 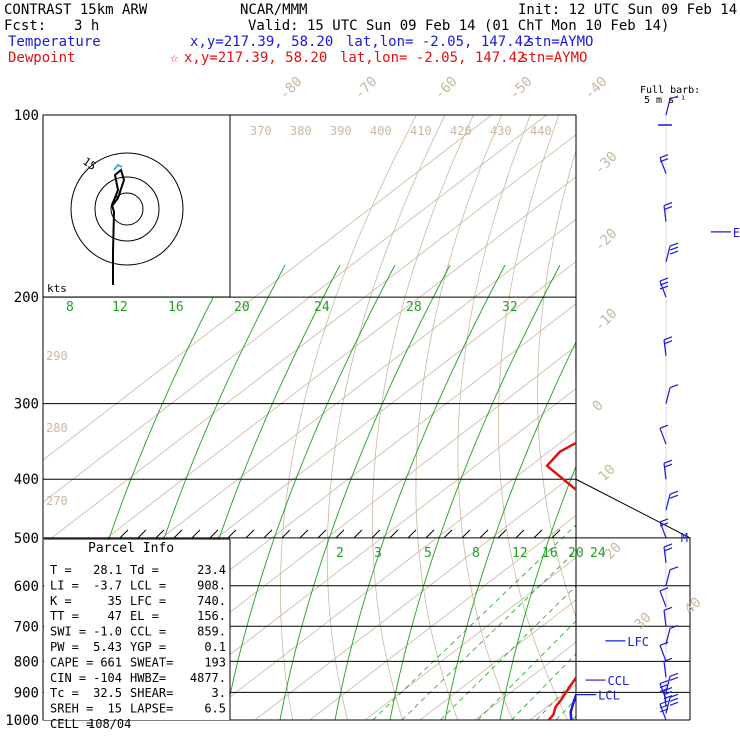 I want to click on temperature-legend: Temperature, so click(x=54, y=42).